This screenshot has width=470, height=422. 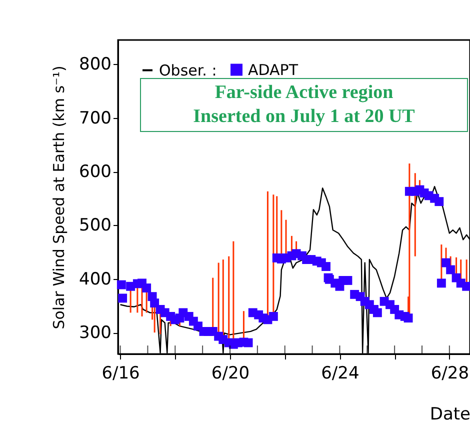 I want to click on y-tick-label: 500, so click(x=95, y=226).